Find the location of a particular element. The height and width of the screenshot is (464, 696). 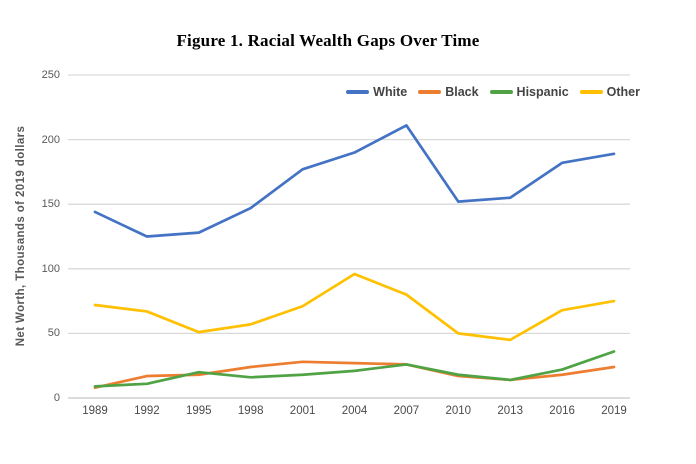

x-tick-label: 2001 is located at coordinates (302, 411).